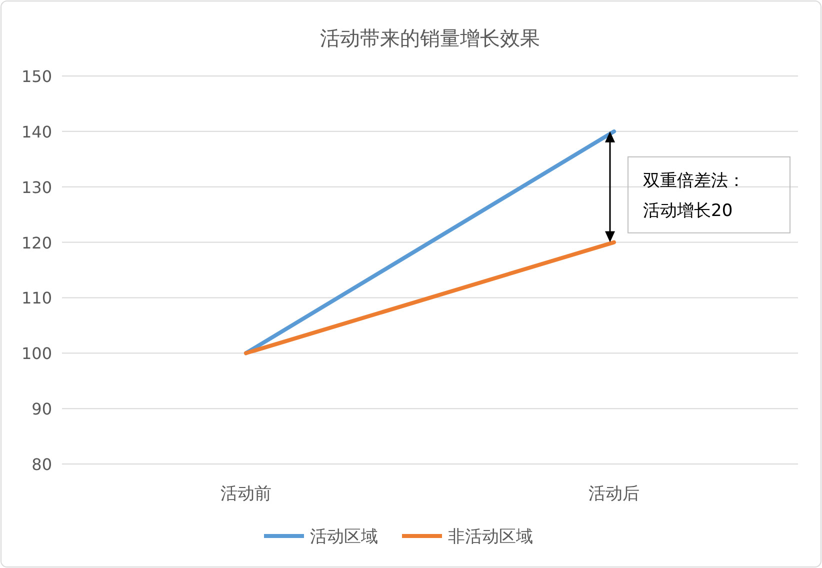 The height and width of the screenshot is (568, 822). Describe the element at coordinates (614, 494) in the screenshot. I see `x-tick-label: 活动后` at that location.